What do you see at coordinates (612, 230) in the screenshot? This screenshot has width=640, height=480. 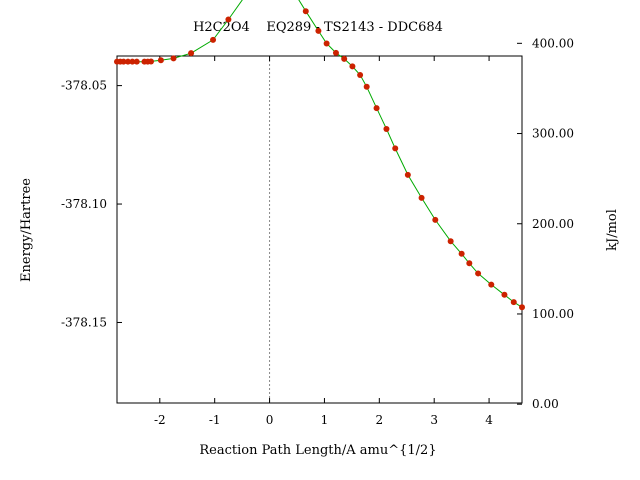 I see `y-right-axis-label: kJ/mol` at bounding box center [612, 230].